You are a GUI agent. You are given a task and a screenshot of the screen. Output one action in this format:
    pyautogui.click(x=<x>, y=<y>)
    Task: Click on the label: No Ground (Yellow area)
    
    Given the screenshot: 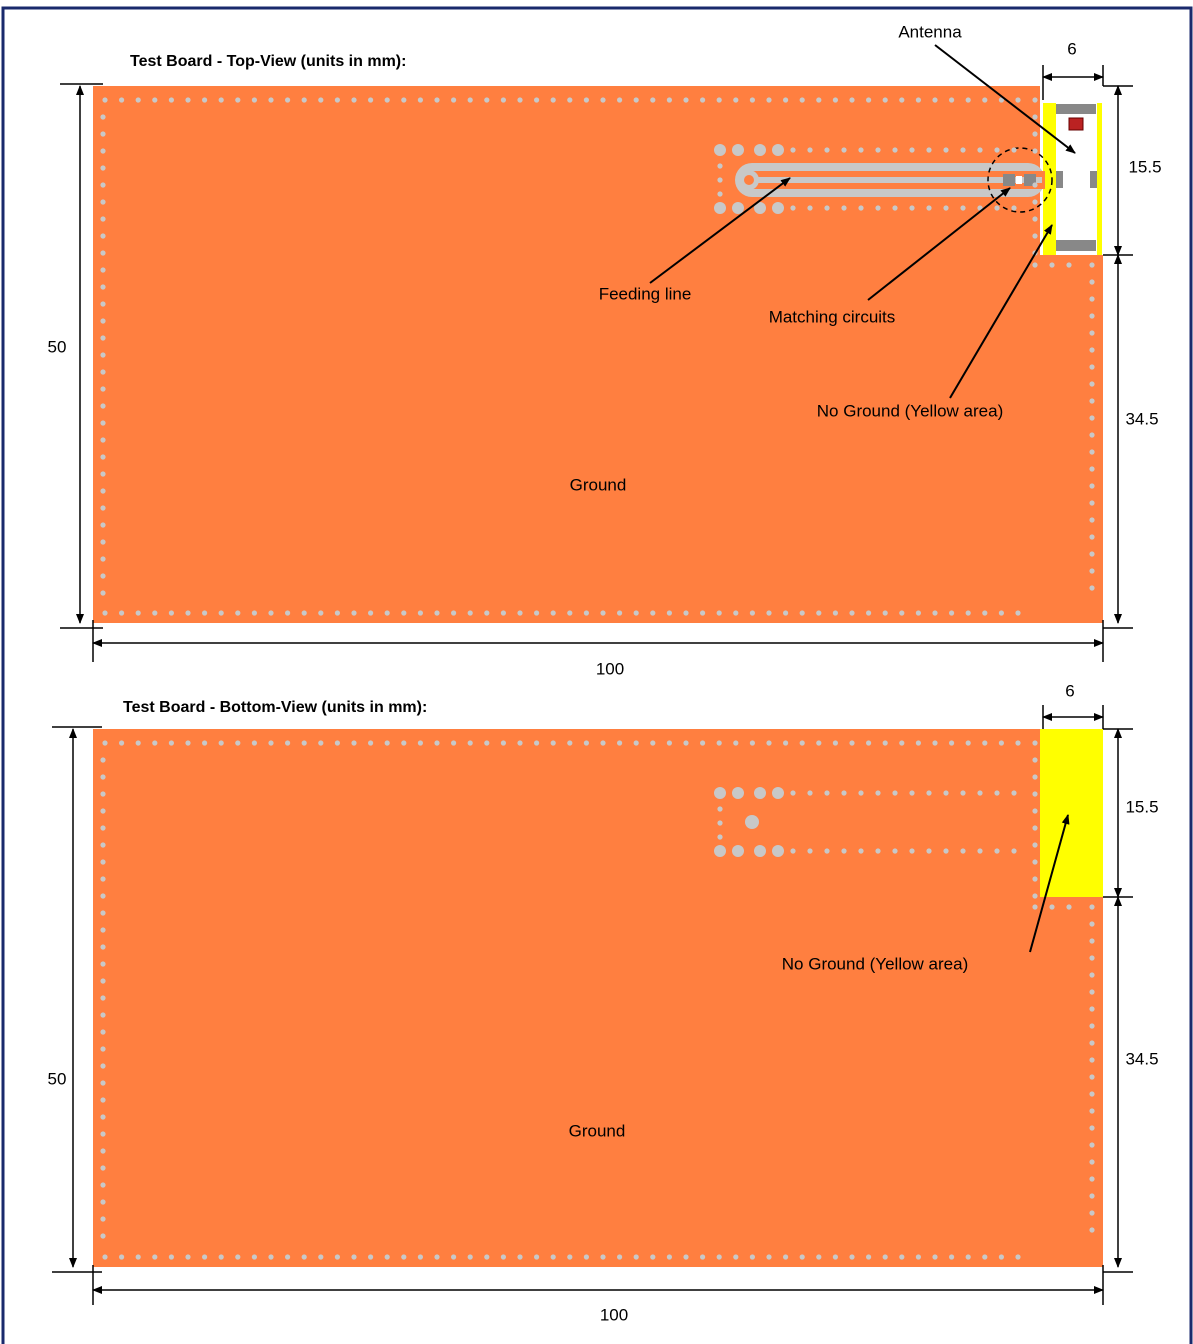 What is the action you would take?
    pyautogui.click(x=910, y=410)
    